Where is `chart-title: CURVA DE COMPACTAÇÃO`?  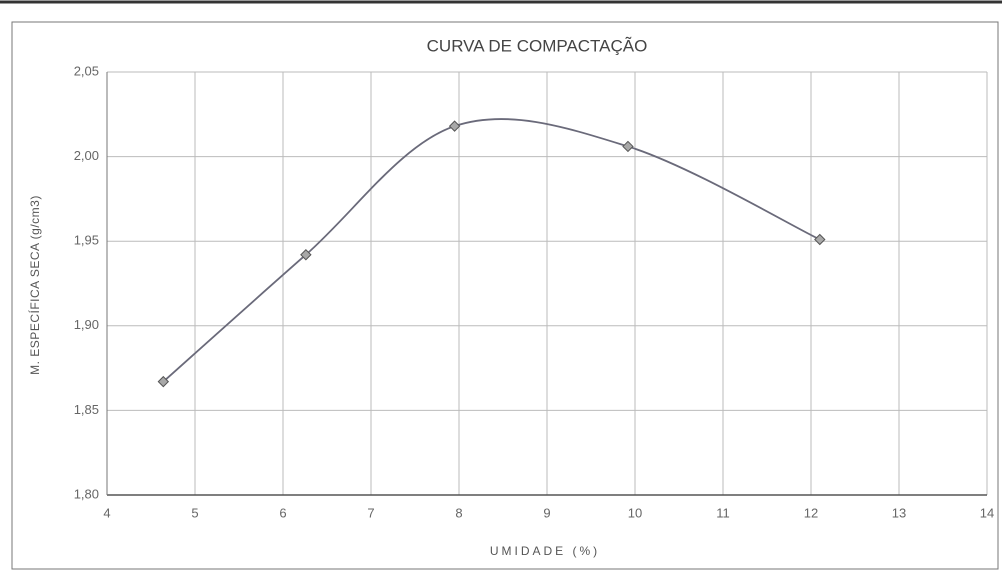
chart-title: CURVA DE COMPACTAÇÃO is located at coordinates (537, 45).